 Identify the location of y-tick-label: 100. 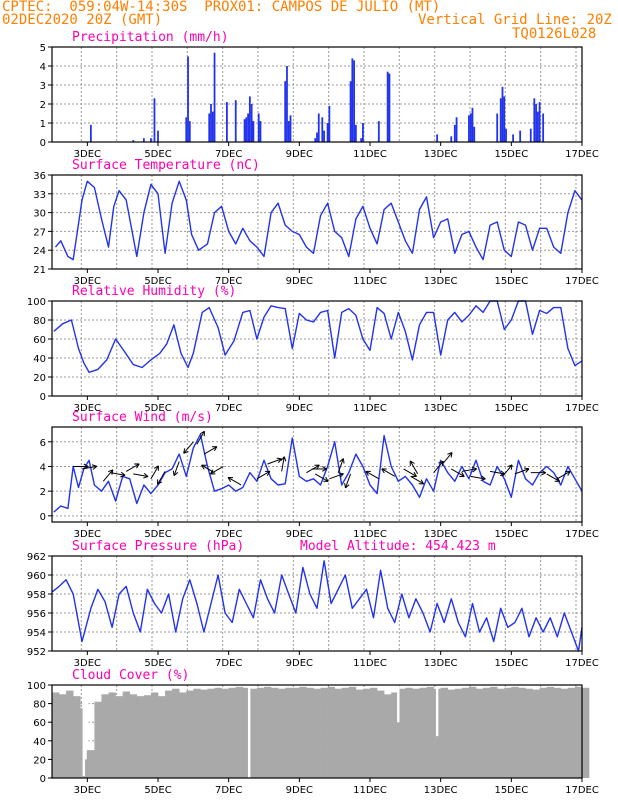
(36, 302).